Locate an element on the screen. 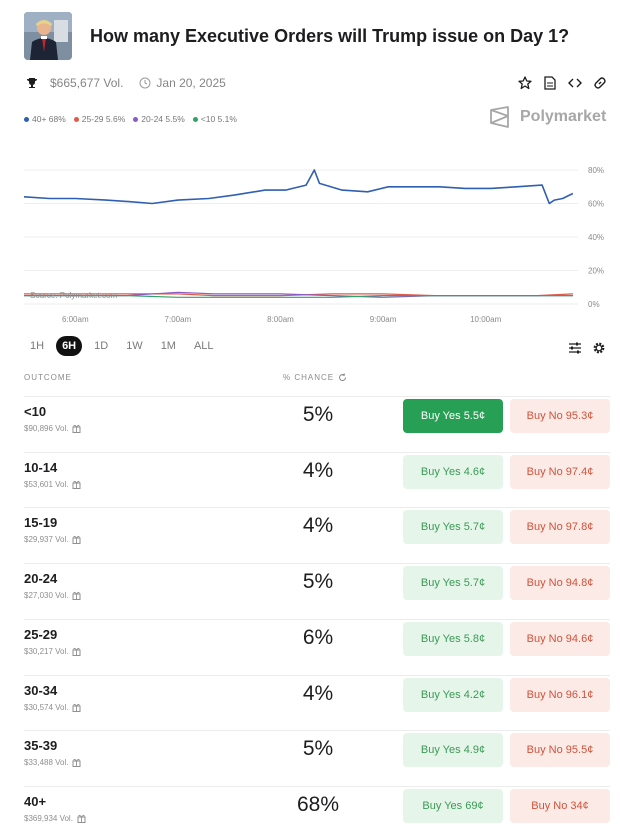 This screenshot has height=839, width=620. outcome-range: 25-29 is located at coordinates (41, 634).